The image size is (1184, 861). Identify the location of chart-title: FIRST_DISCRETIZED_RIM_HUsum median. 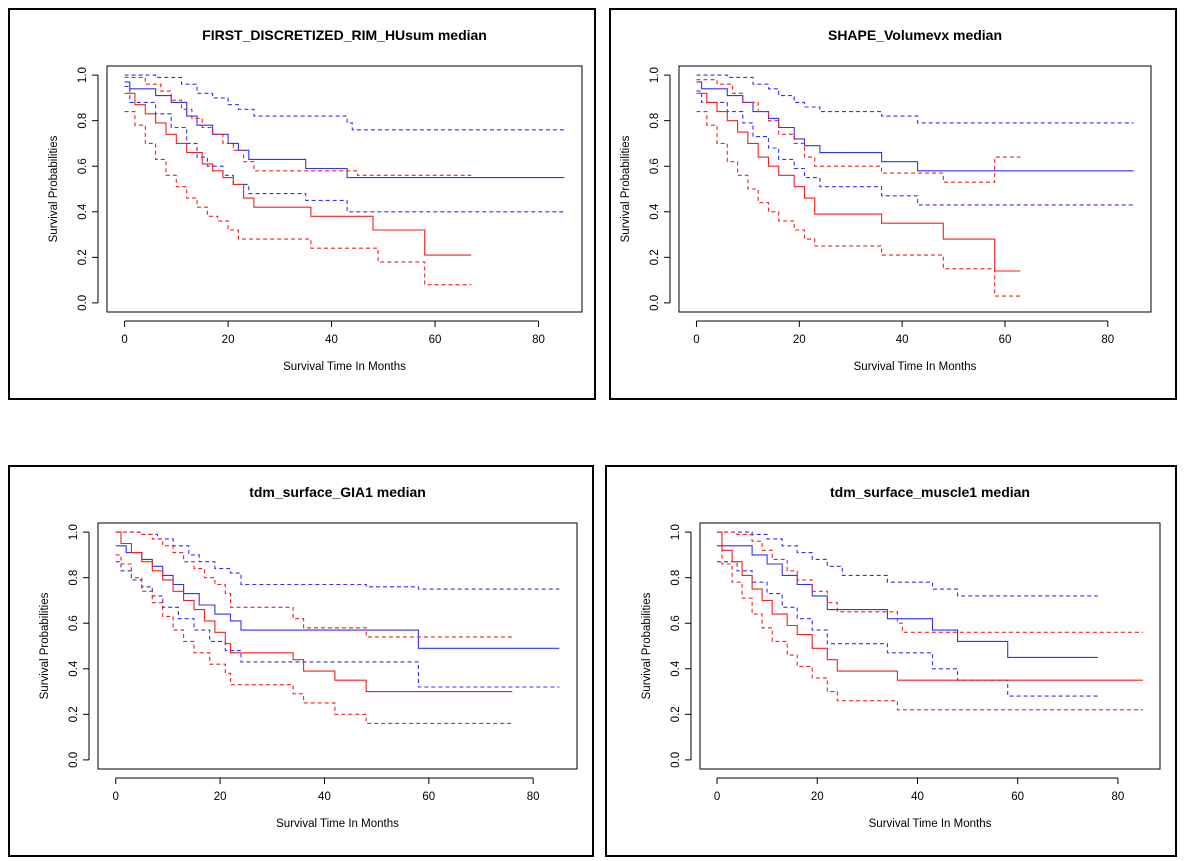
(344, 35).